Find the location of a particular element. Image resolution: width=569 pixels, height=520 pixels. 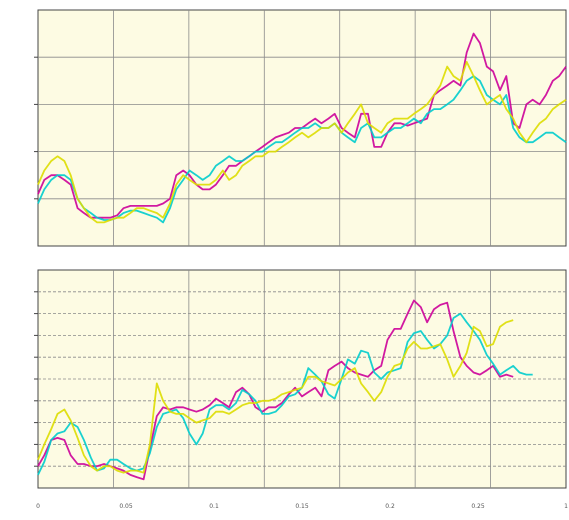

x-tick-label: 0.25 is located at coordinates (478, 506).